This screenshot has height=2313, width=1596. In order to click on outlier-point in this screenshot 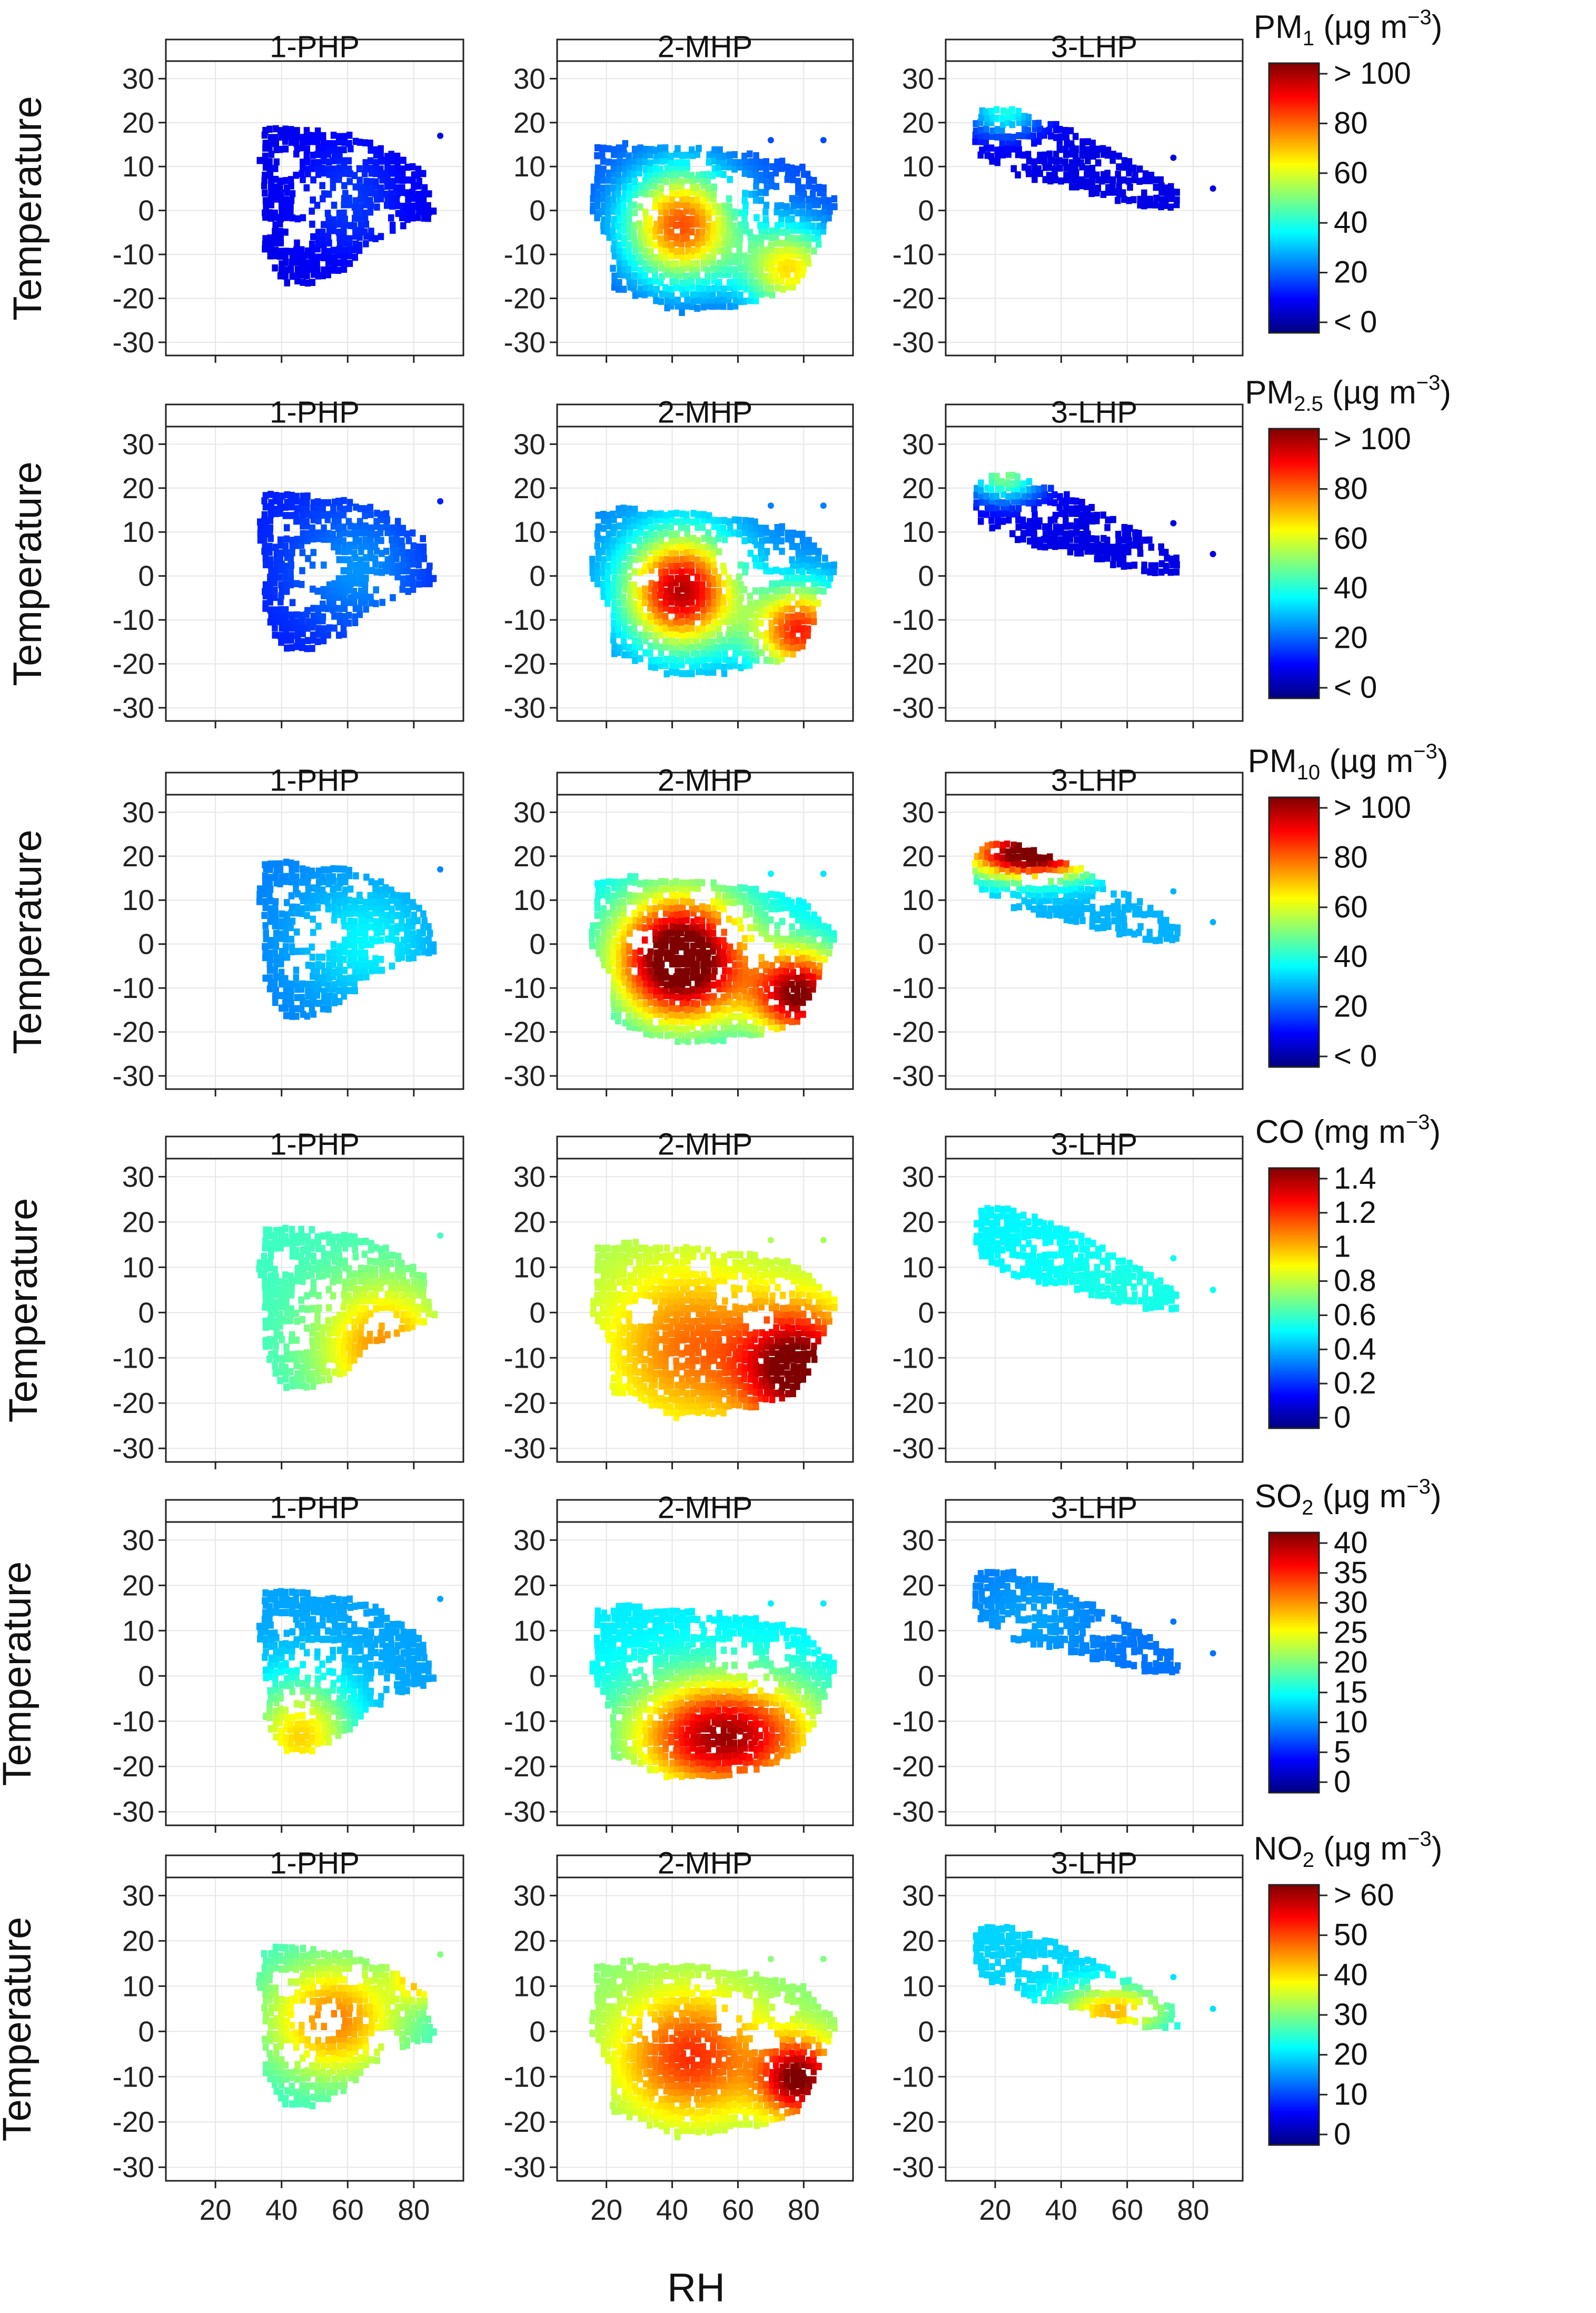, I will do `click(440, 869)`.